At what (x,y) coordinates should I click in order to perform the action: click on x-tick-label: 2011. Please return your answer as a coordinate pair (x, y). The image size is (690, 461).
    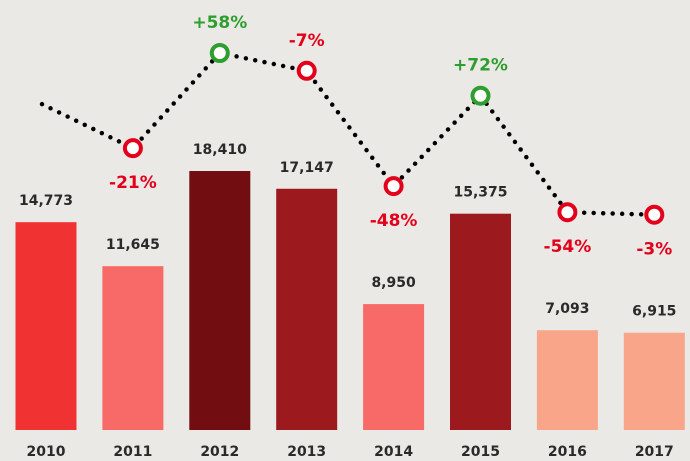
    Looking at the image, I should click on (132, 452).